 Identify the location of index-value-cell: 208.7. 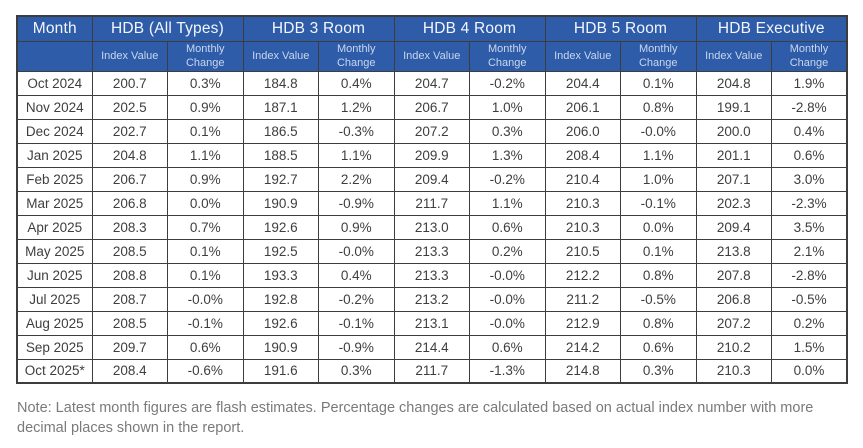
(129, 299).